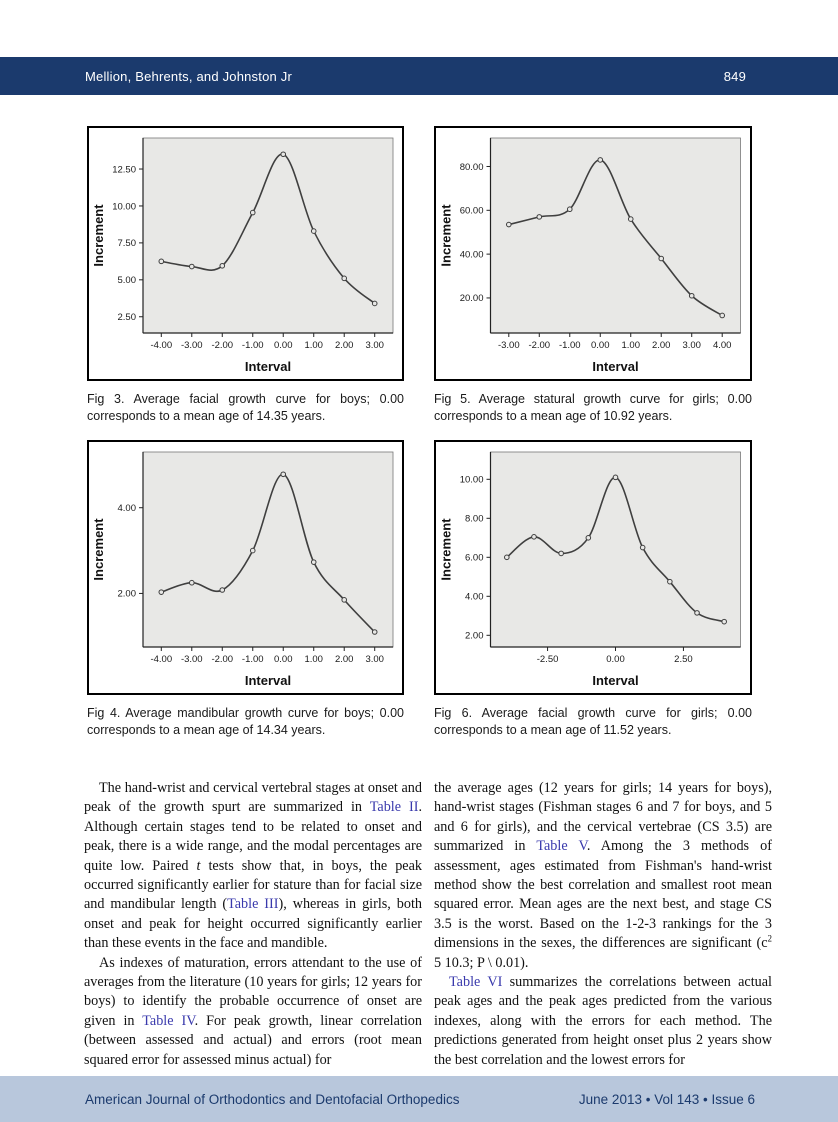 Image resolution: width=838 pixels, height=1122 pixels. I want to click on x-tick-label: -3.00, so click(192, 659).